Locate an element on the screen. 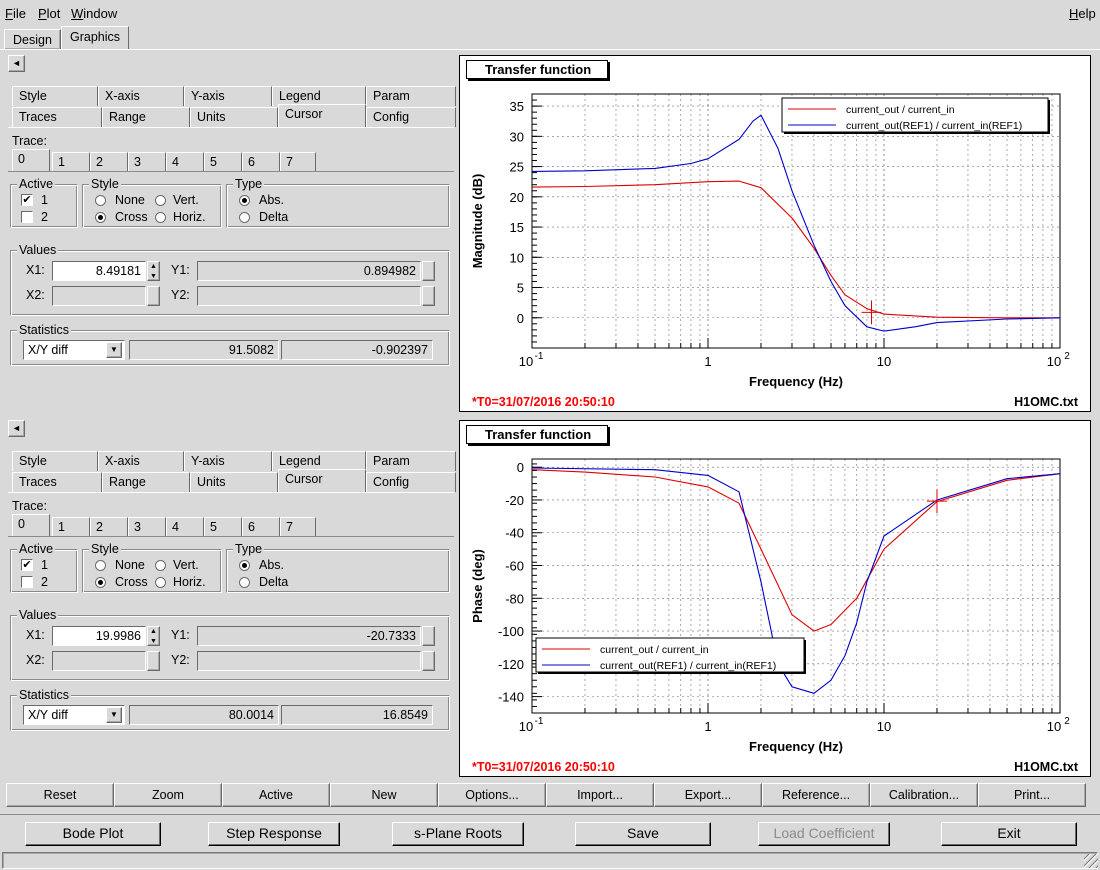  active-button: Active is located at coordinates (276, 795).